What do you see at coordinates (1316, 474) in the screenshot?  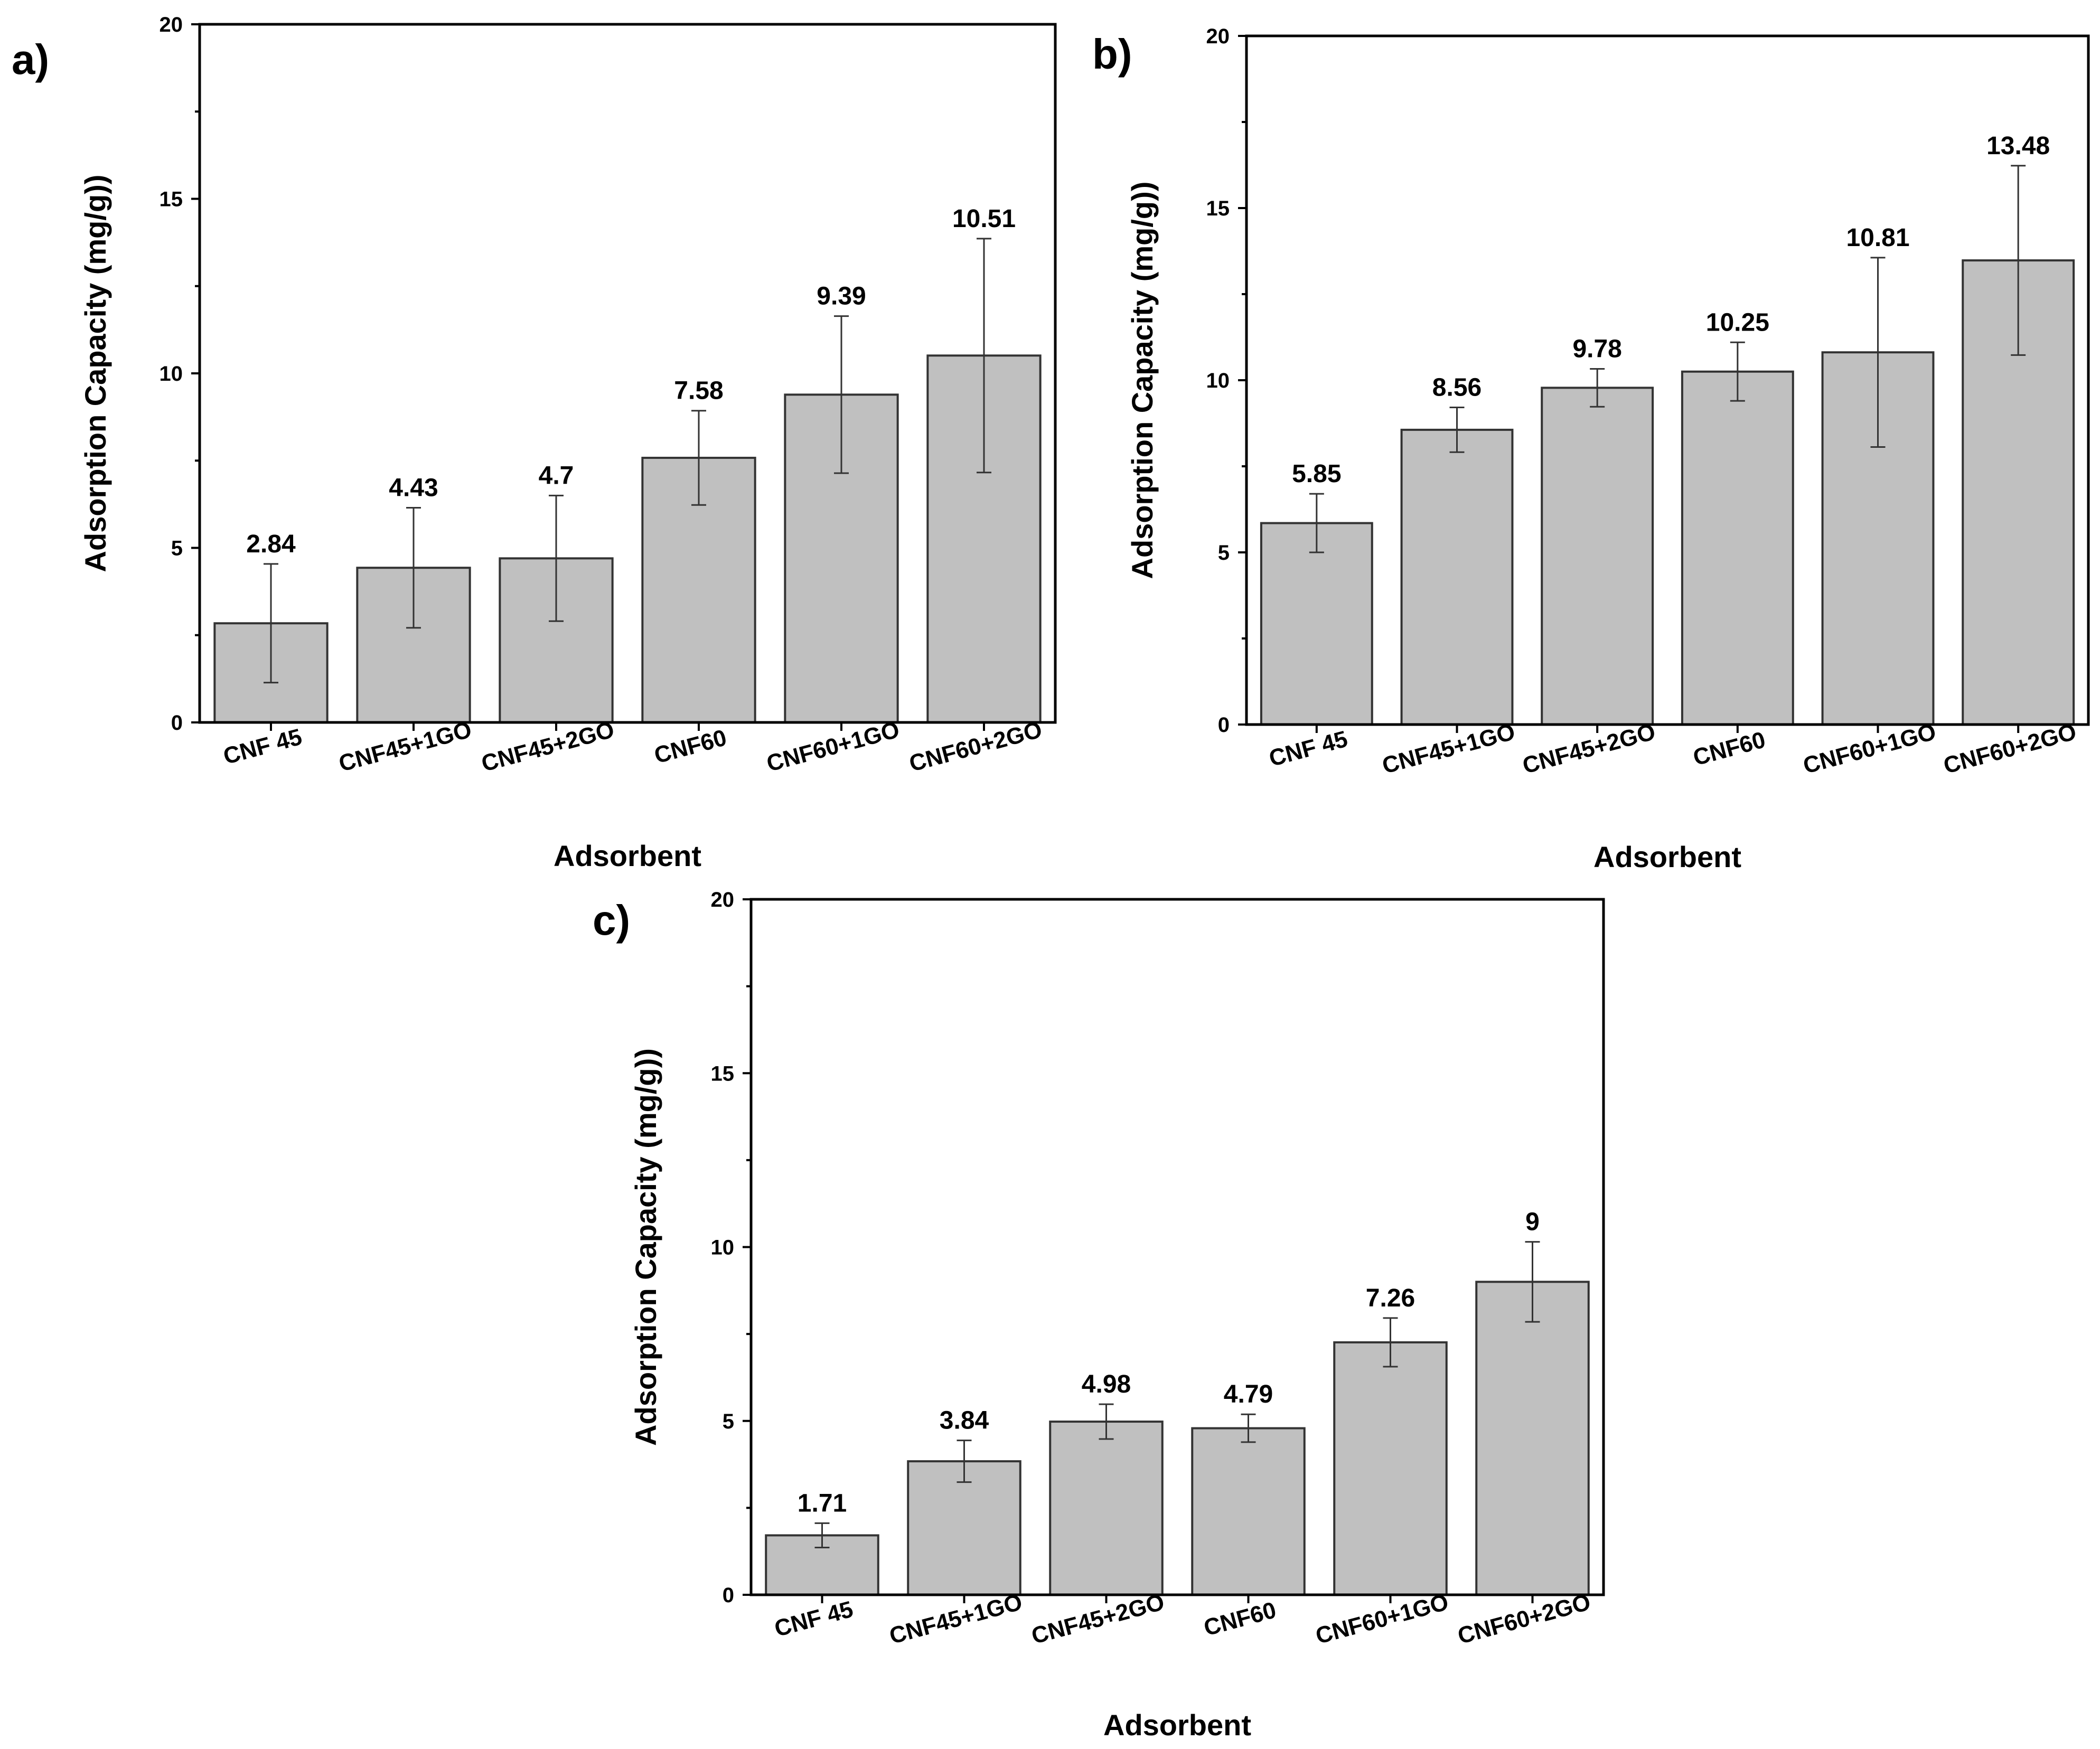 I see `data-label: 5.85` at bounding box center [1316, 474].